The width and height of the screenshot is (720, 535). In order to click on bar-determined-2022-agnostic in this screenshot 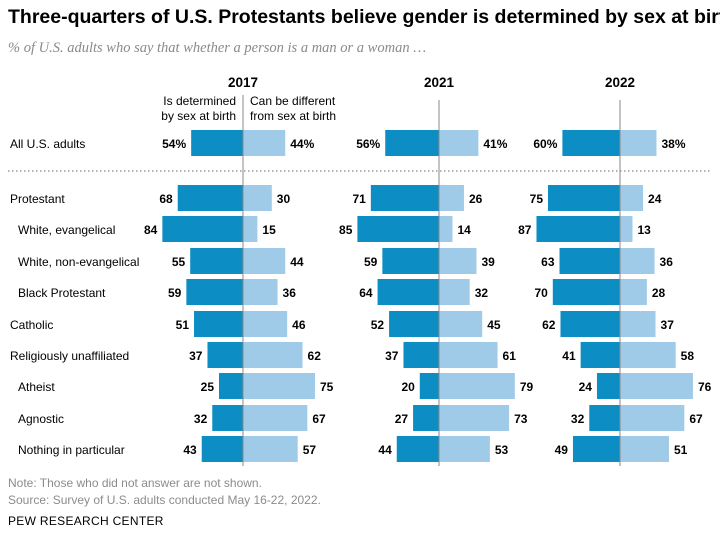, I will do `click(604, 418)`.